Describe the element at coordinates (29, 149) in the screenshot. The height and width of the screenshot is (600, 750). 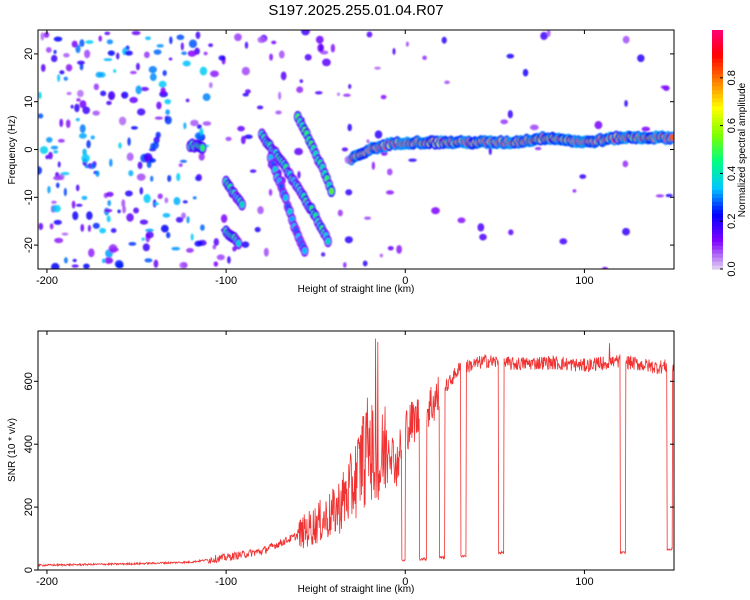
I see `y-tick-label: 0` at that location.